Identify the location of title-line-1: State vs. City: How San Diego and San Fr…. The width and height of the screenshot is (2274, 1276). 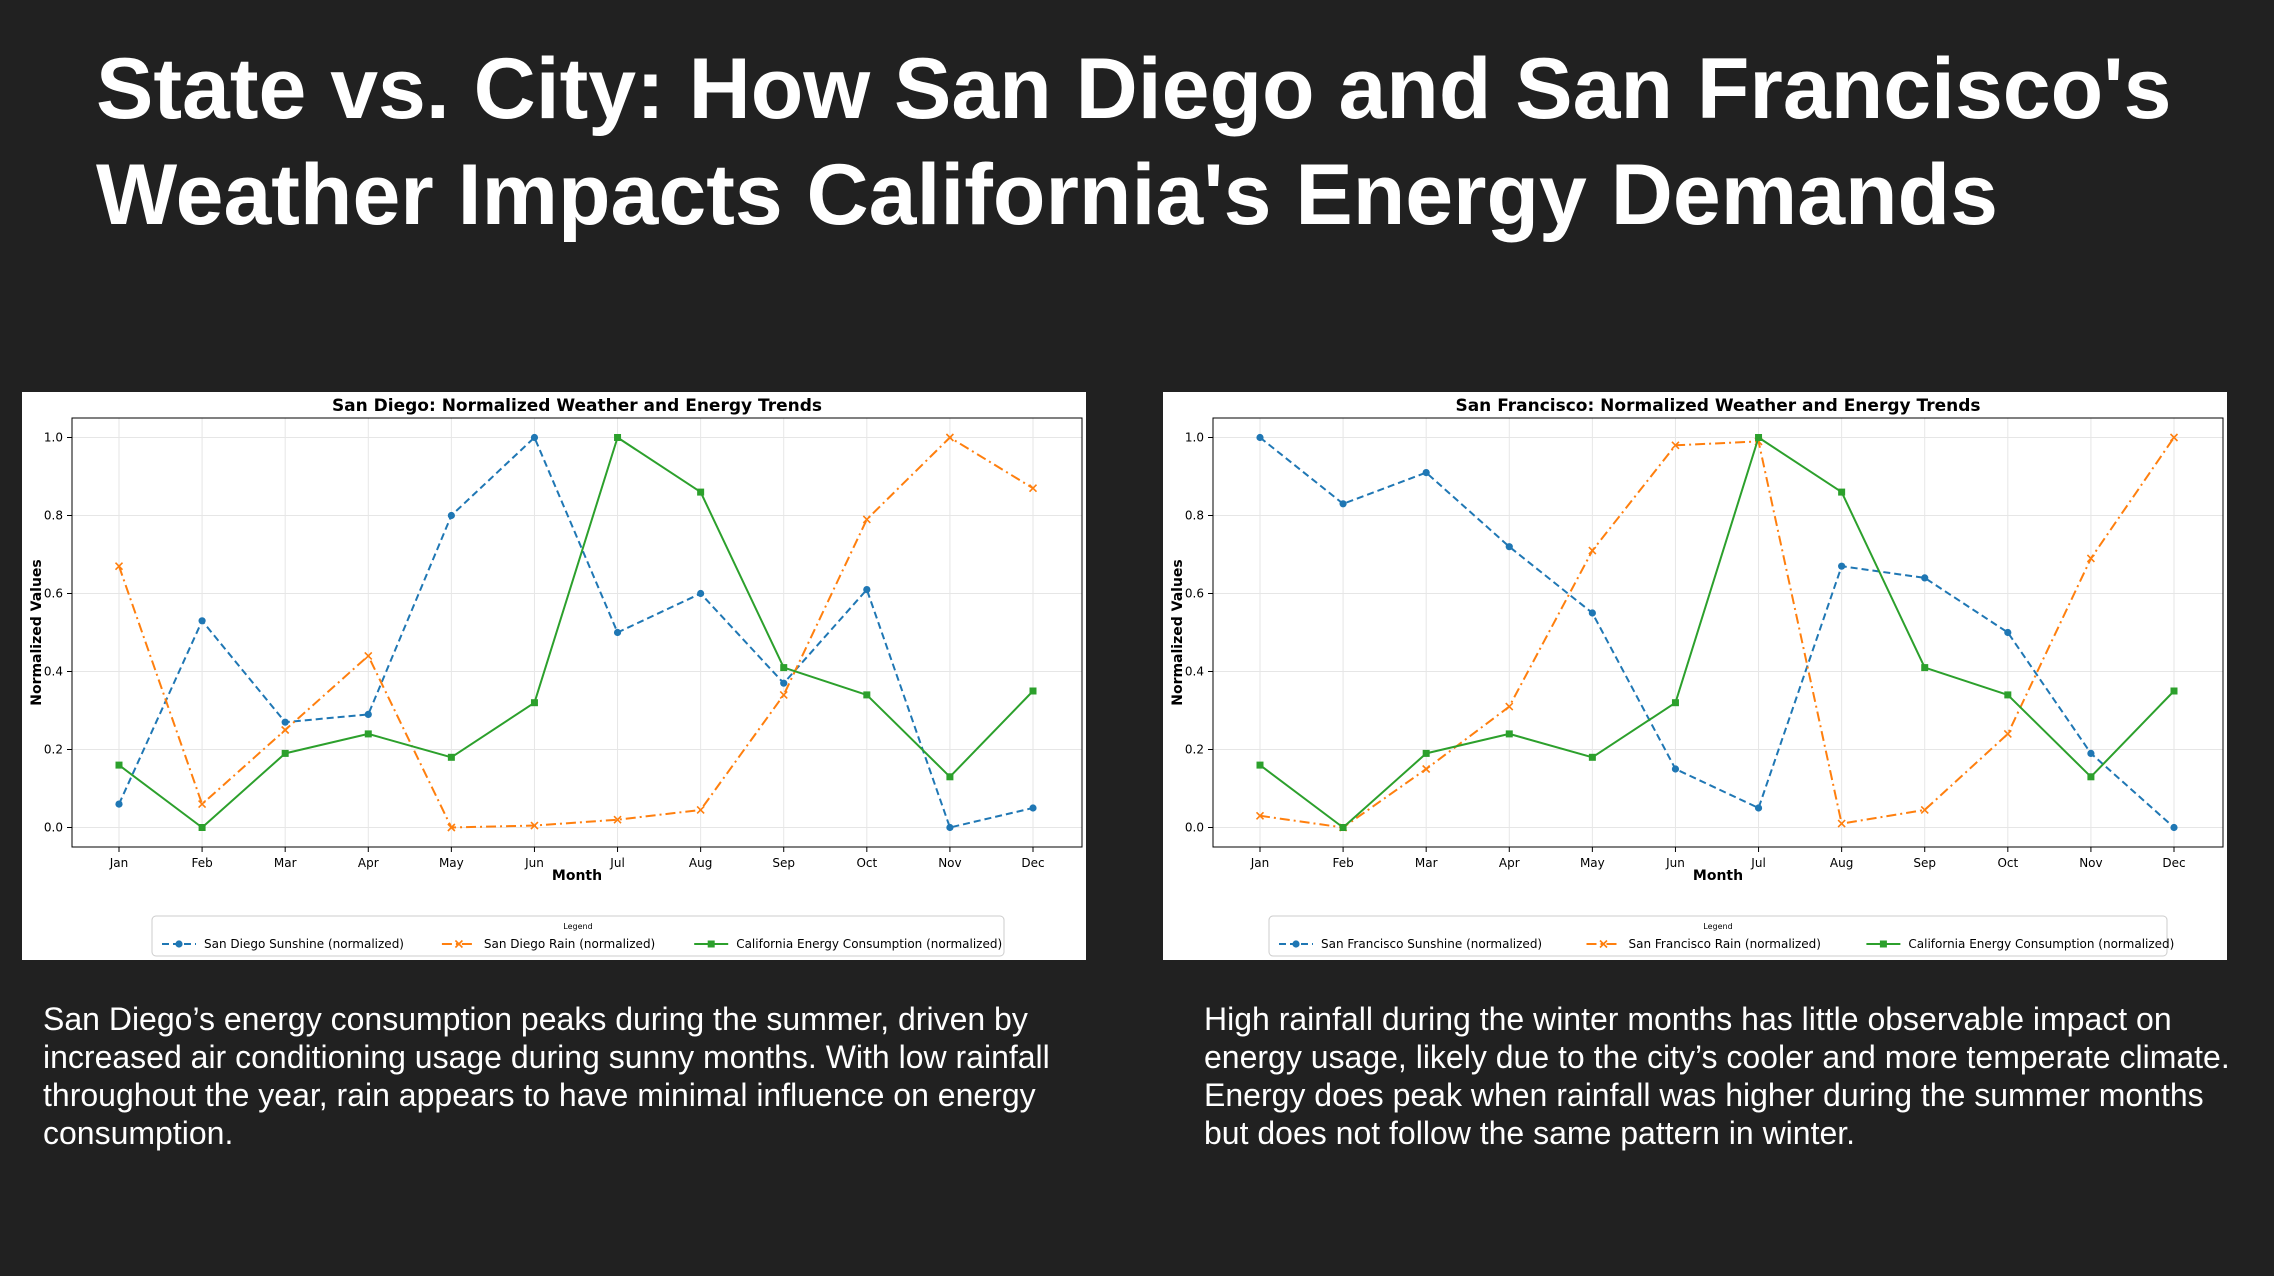
(1134, 89).